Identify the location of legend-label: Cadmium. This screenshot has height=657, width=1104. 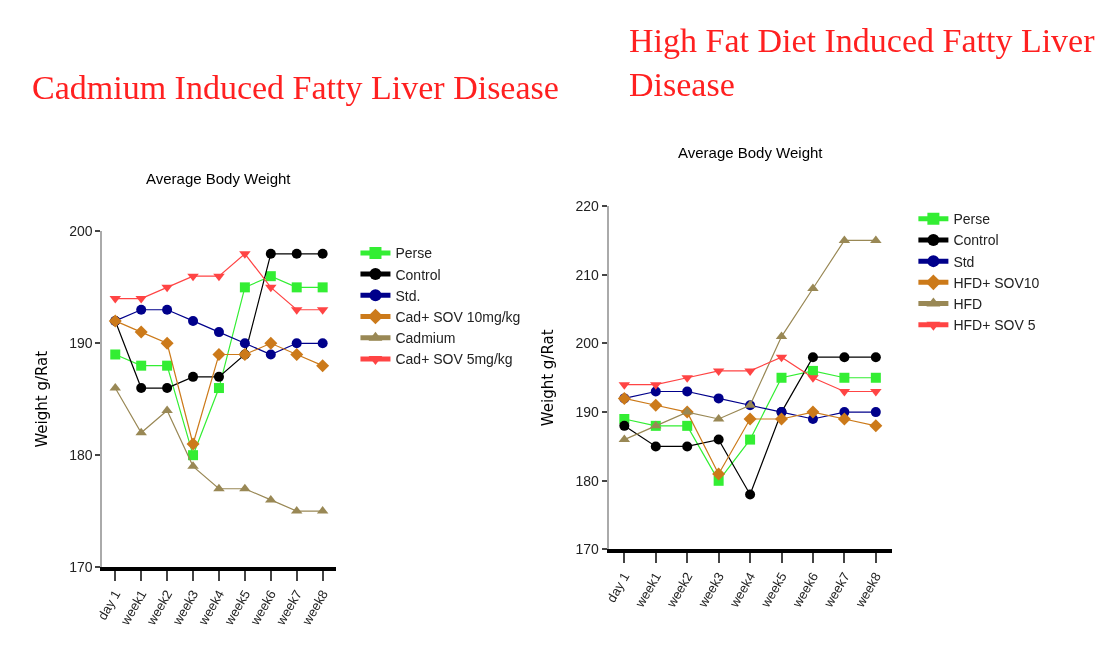
(425, 338).